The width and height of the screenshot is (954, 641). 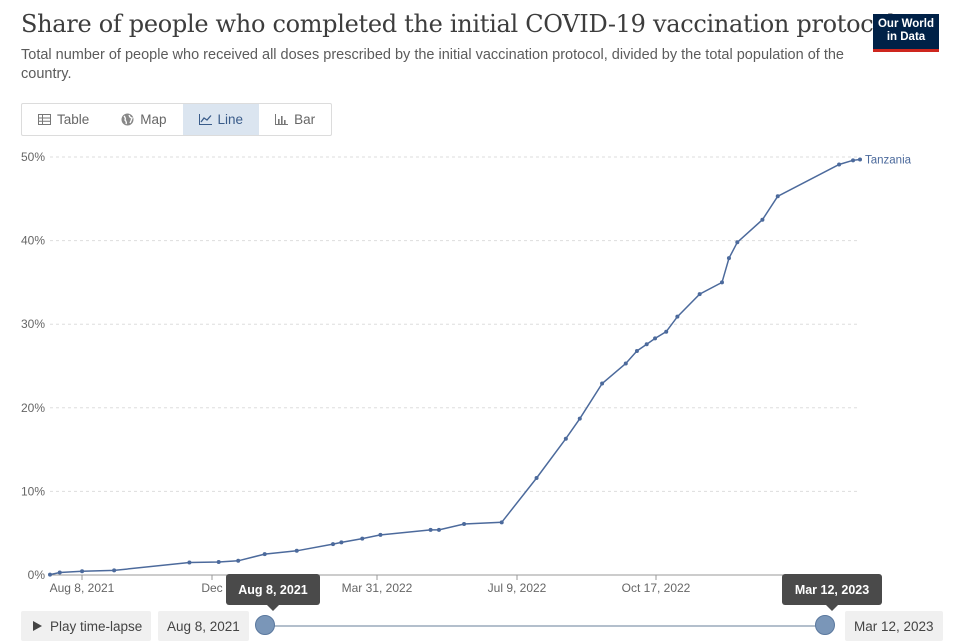 What do you see at coordinates (305, 119) in the screenshot?
I see `tab-bar-label: Bar` at bounding box center [305, 119].